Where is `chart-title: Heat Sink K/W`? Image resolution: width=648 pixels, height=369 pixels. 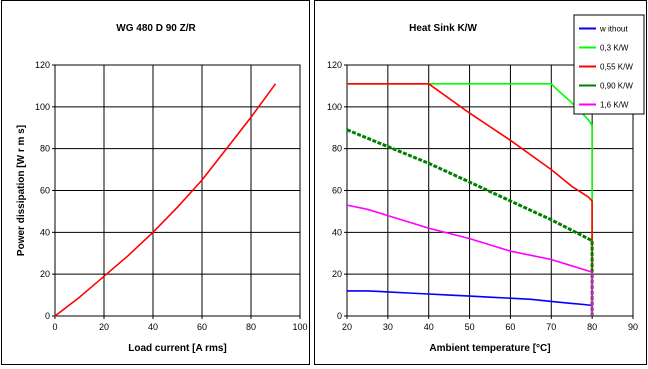 chart-title: Heat Sink K/W is located at coordinates (443, 28).